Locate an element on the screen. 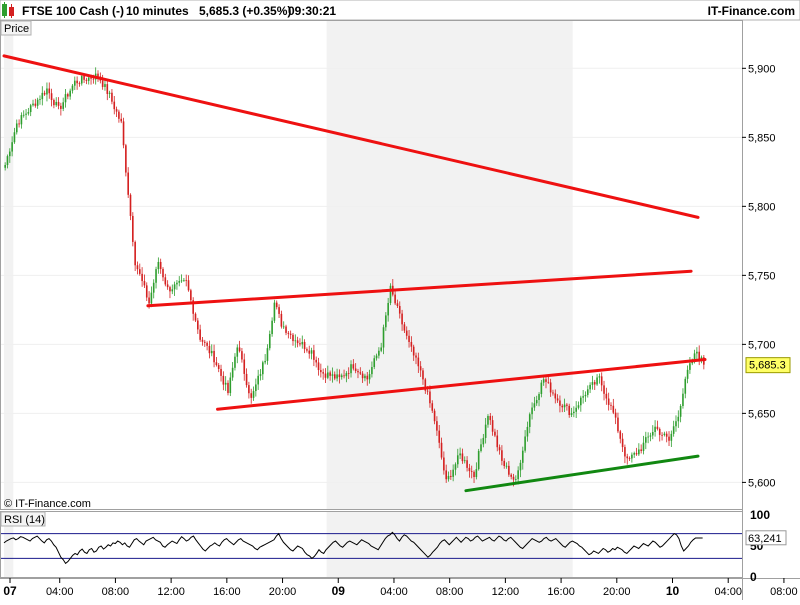 The height and width of the screenshot is (605, 800). x-tick-label: 04:00 is located at coordinates (394, 592).